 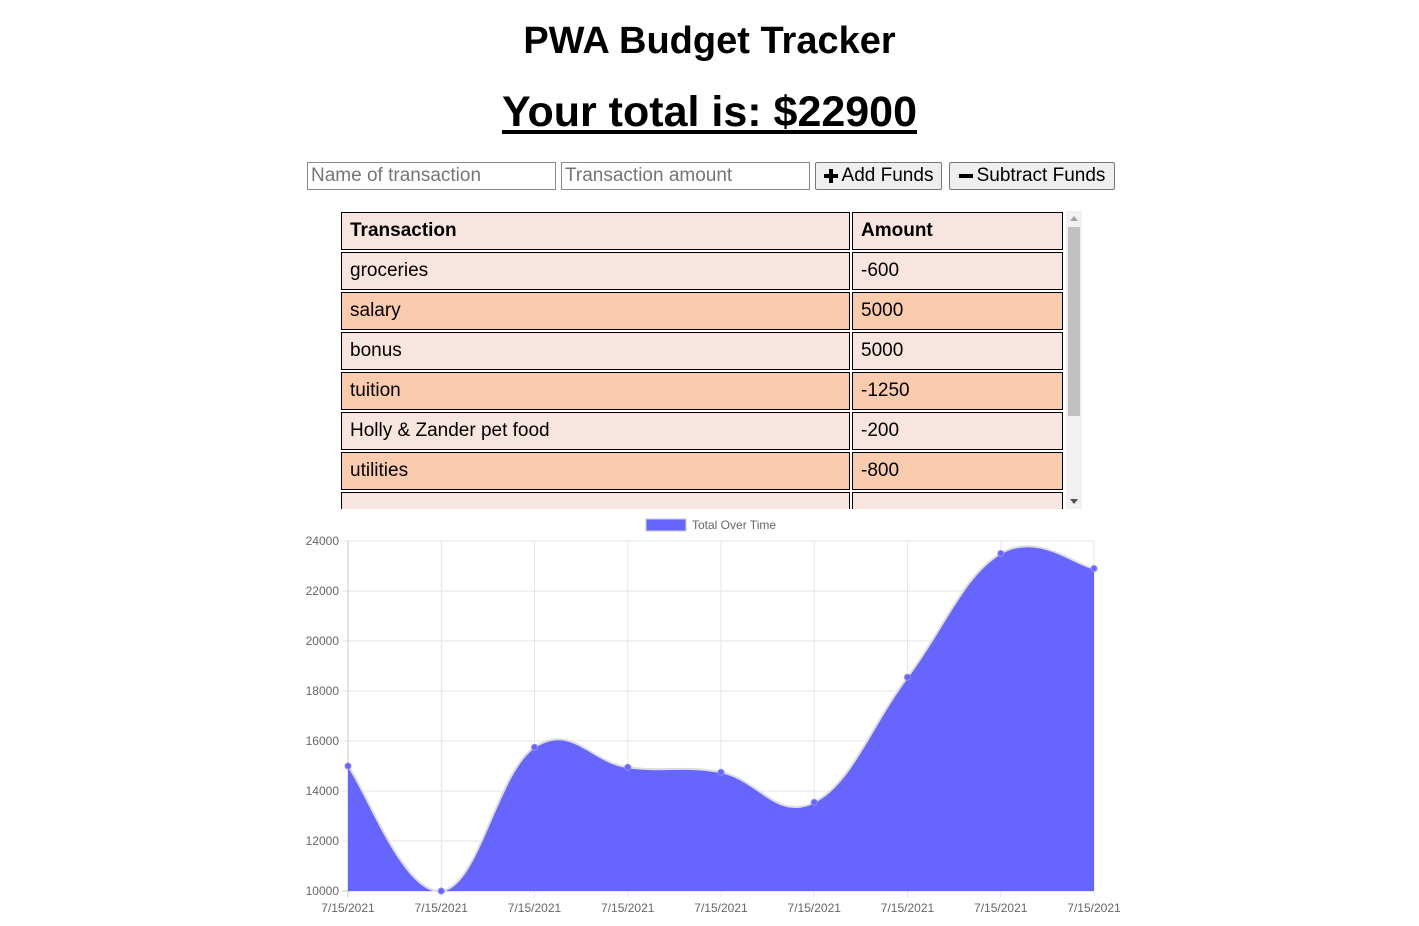 I want to click on y-tick-label: 12000, so click(x=323, y=841).